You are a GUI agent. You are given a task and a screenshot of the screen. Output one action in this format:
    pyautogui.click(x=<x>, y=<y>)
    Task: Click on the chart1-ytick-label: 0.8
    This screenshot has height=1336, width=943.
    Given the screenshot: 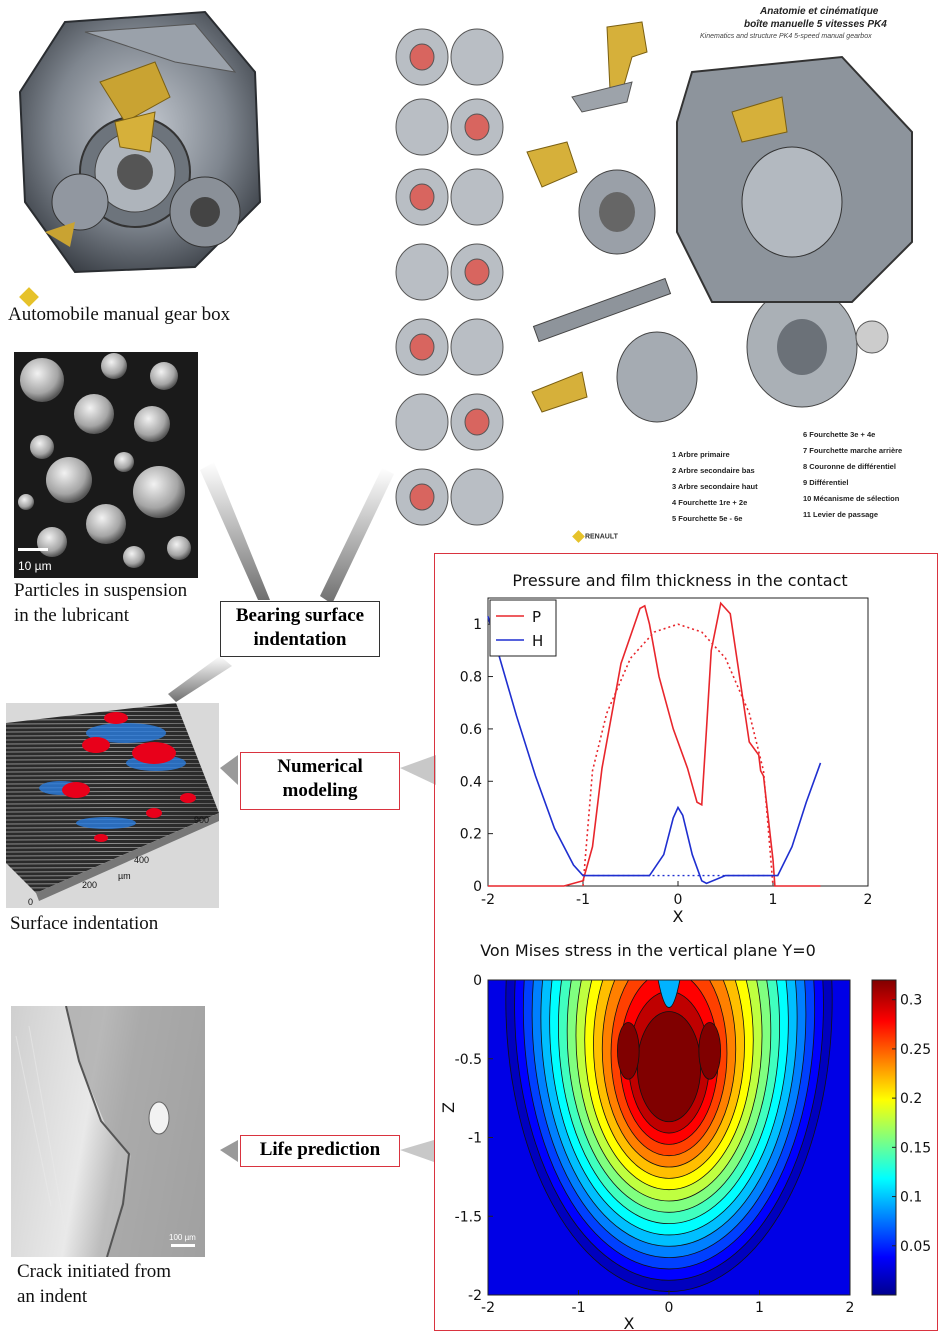 What is the action you would take?
    pyautogui.click(x=471, y=678)
    